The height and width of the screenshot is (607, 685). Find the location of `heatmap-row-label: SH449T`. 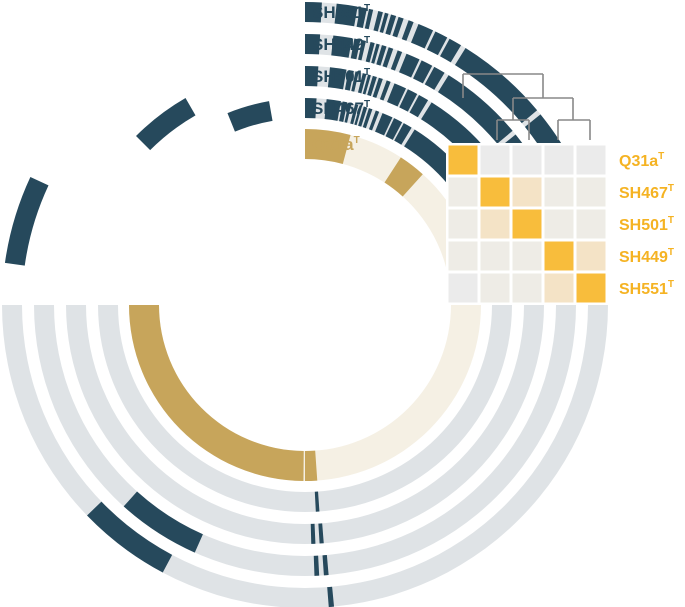

heatmap-row-label: SH449T is located at coordinates (646, 256).